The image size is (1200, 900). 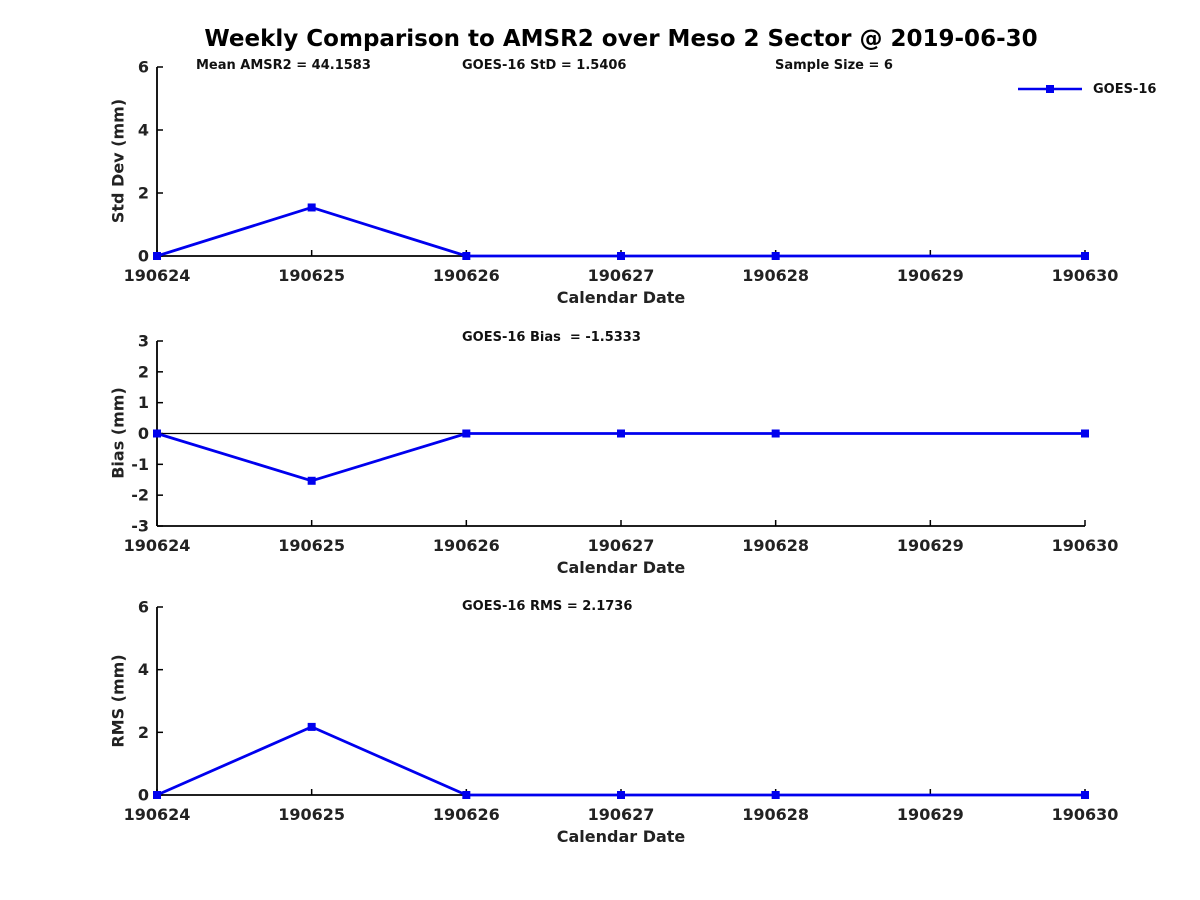 What do you see at coordinates (143, 402) in the screenshot?
I see `y-tick-label: 1` at bounding box center [143, 402].